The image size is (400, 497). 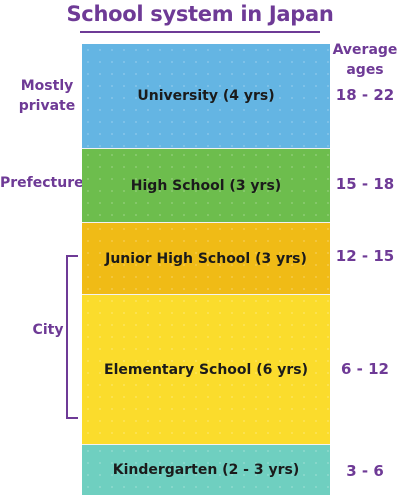 I want to click on level-elementary-school-label: Elementary School (6 yrs), so click(x=206, y=369).